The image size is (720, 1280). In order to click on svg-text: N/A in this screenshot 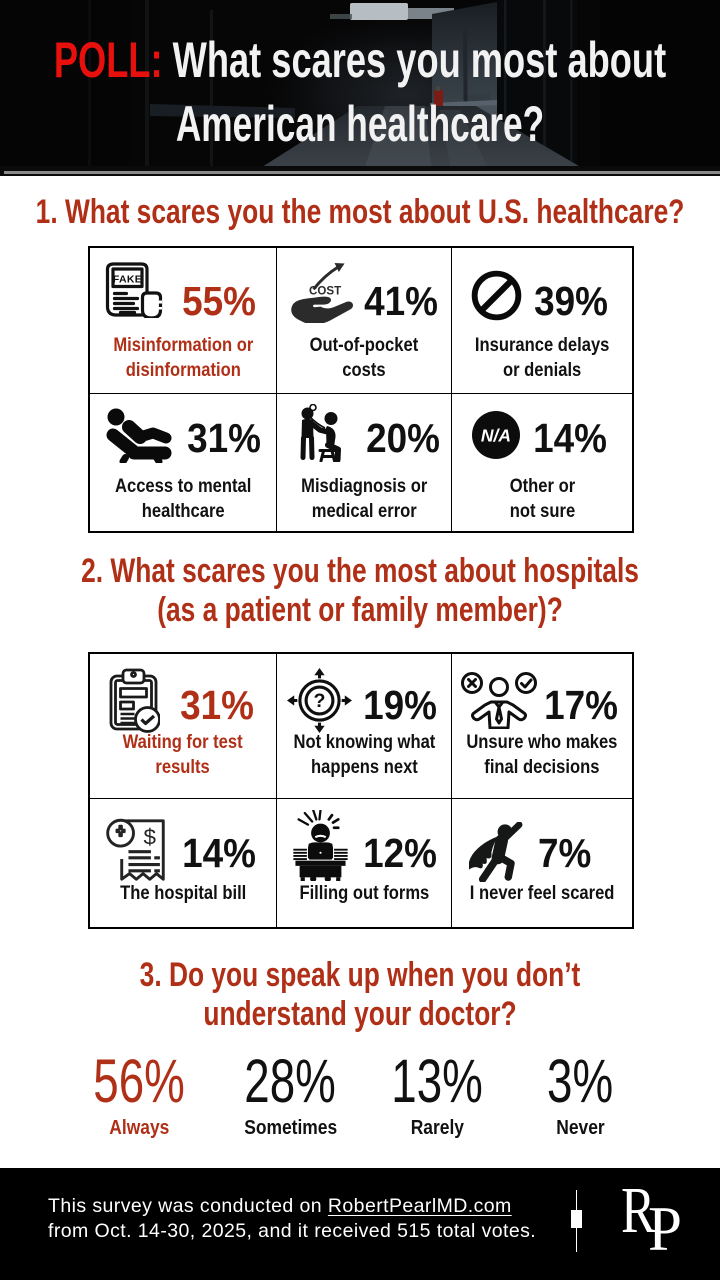, I will do `click(496, 435)`.